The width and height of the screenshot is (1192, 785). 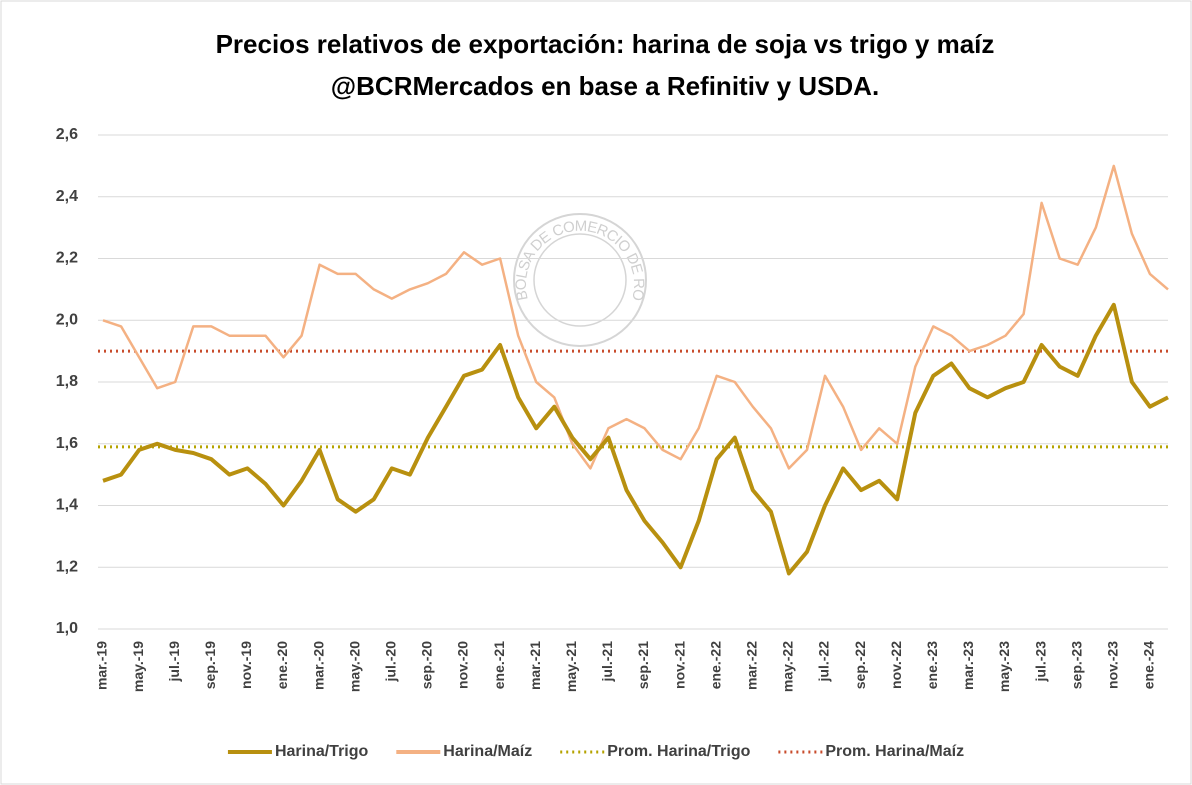 What do you see at coordinates (67, 196) in the screenshot?
I see `y-tick-label: 2,4` at bounding box center [67, 196].